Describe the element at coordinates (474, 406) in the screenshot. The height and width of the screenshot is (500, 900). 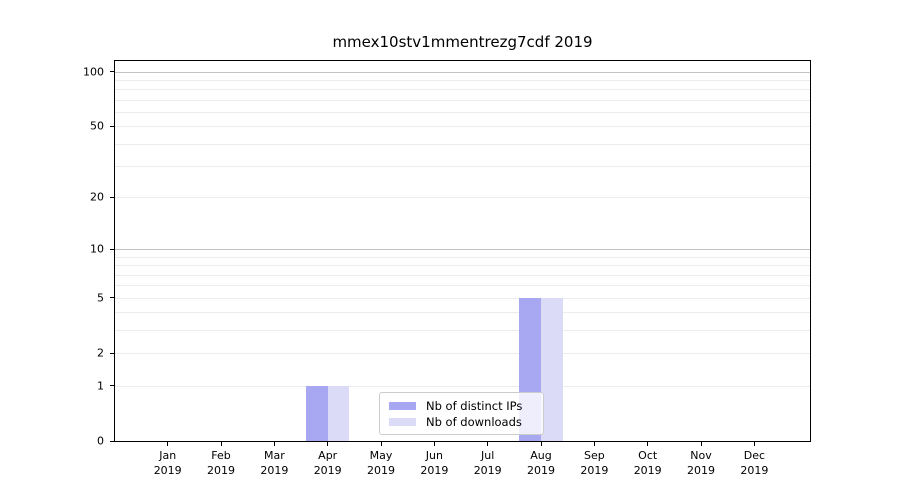
I see `legend-label-distinct-ips: Nb of distinct IPs` at that location.